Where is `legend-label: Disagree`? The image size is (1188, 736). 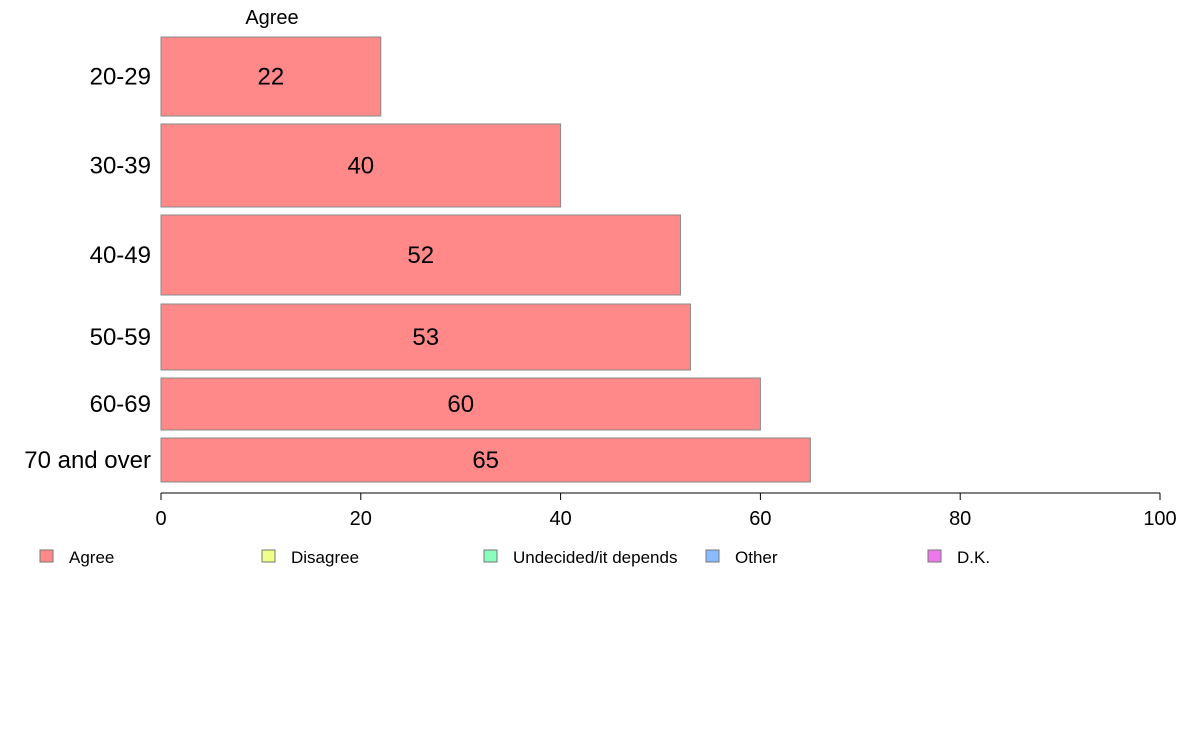
legend-label: Disagree is located at coordinates (325, 557).